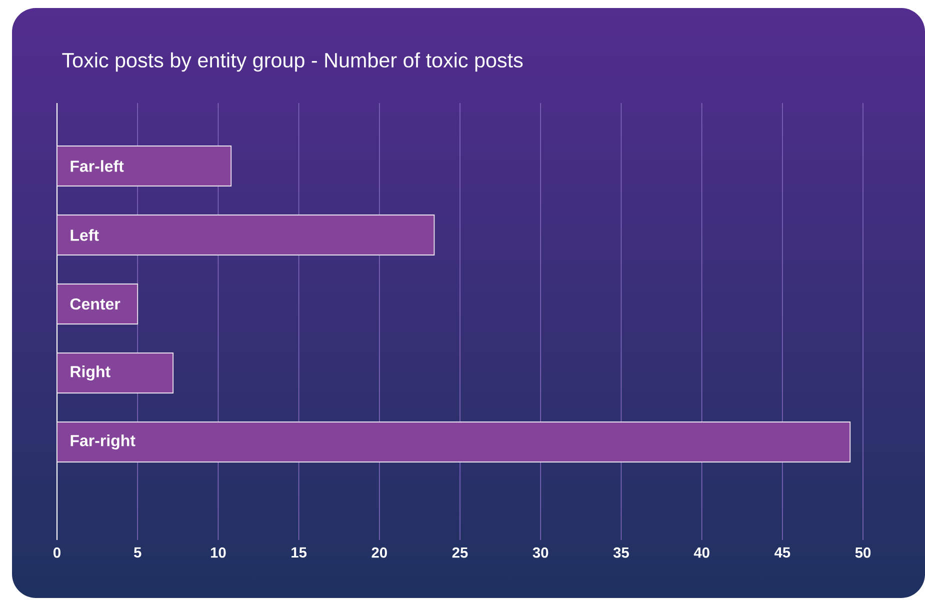 The width and height of the screenshot is (925, 600). Describe the element at coordinates (292, 62) in the screenshot. I see `chart-title: Toxic posts by entity group - Number of toxic posts` at that location.